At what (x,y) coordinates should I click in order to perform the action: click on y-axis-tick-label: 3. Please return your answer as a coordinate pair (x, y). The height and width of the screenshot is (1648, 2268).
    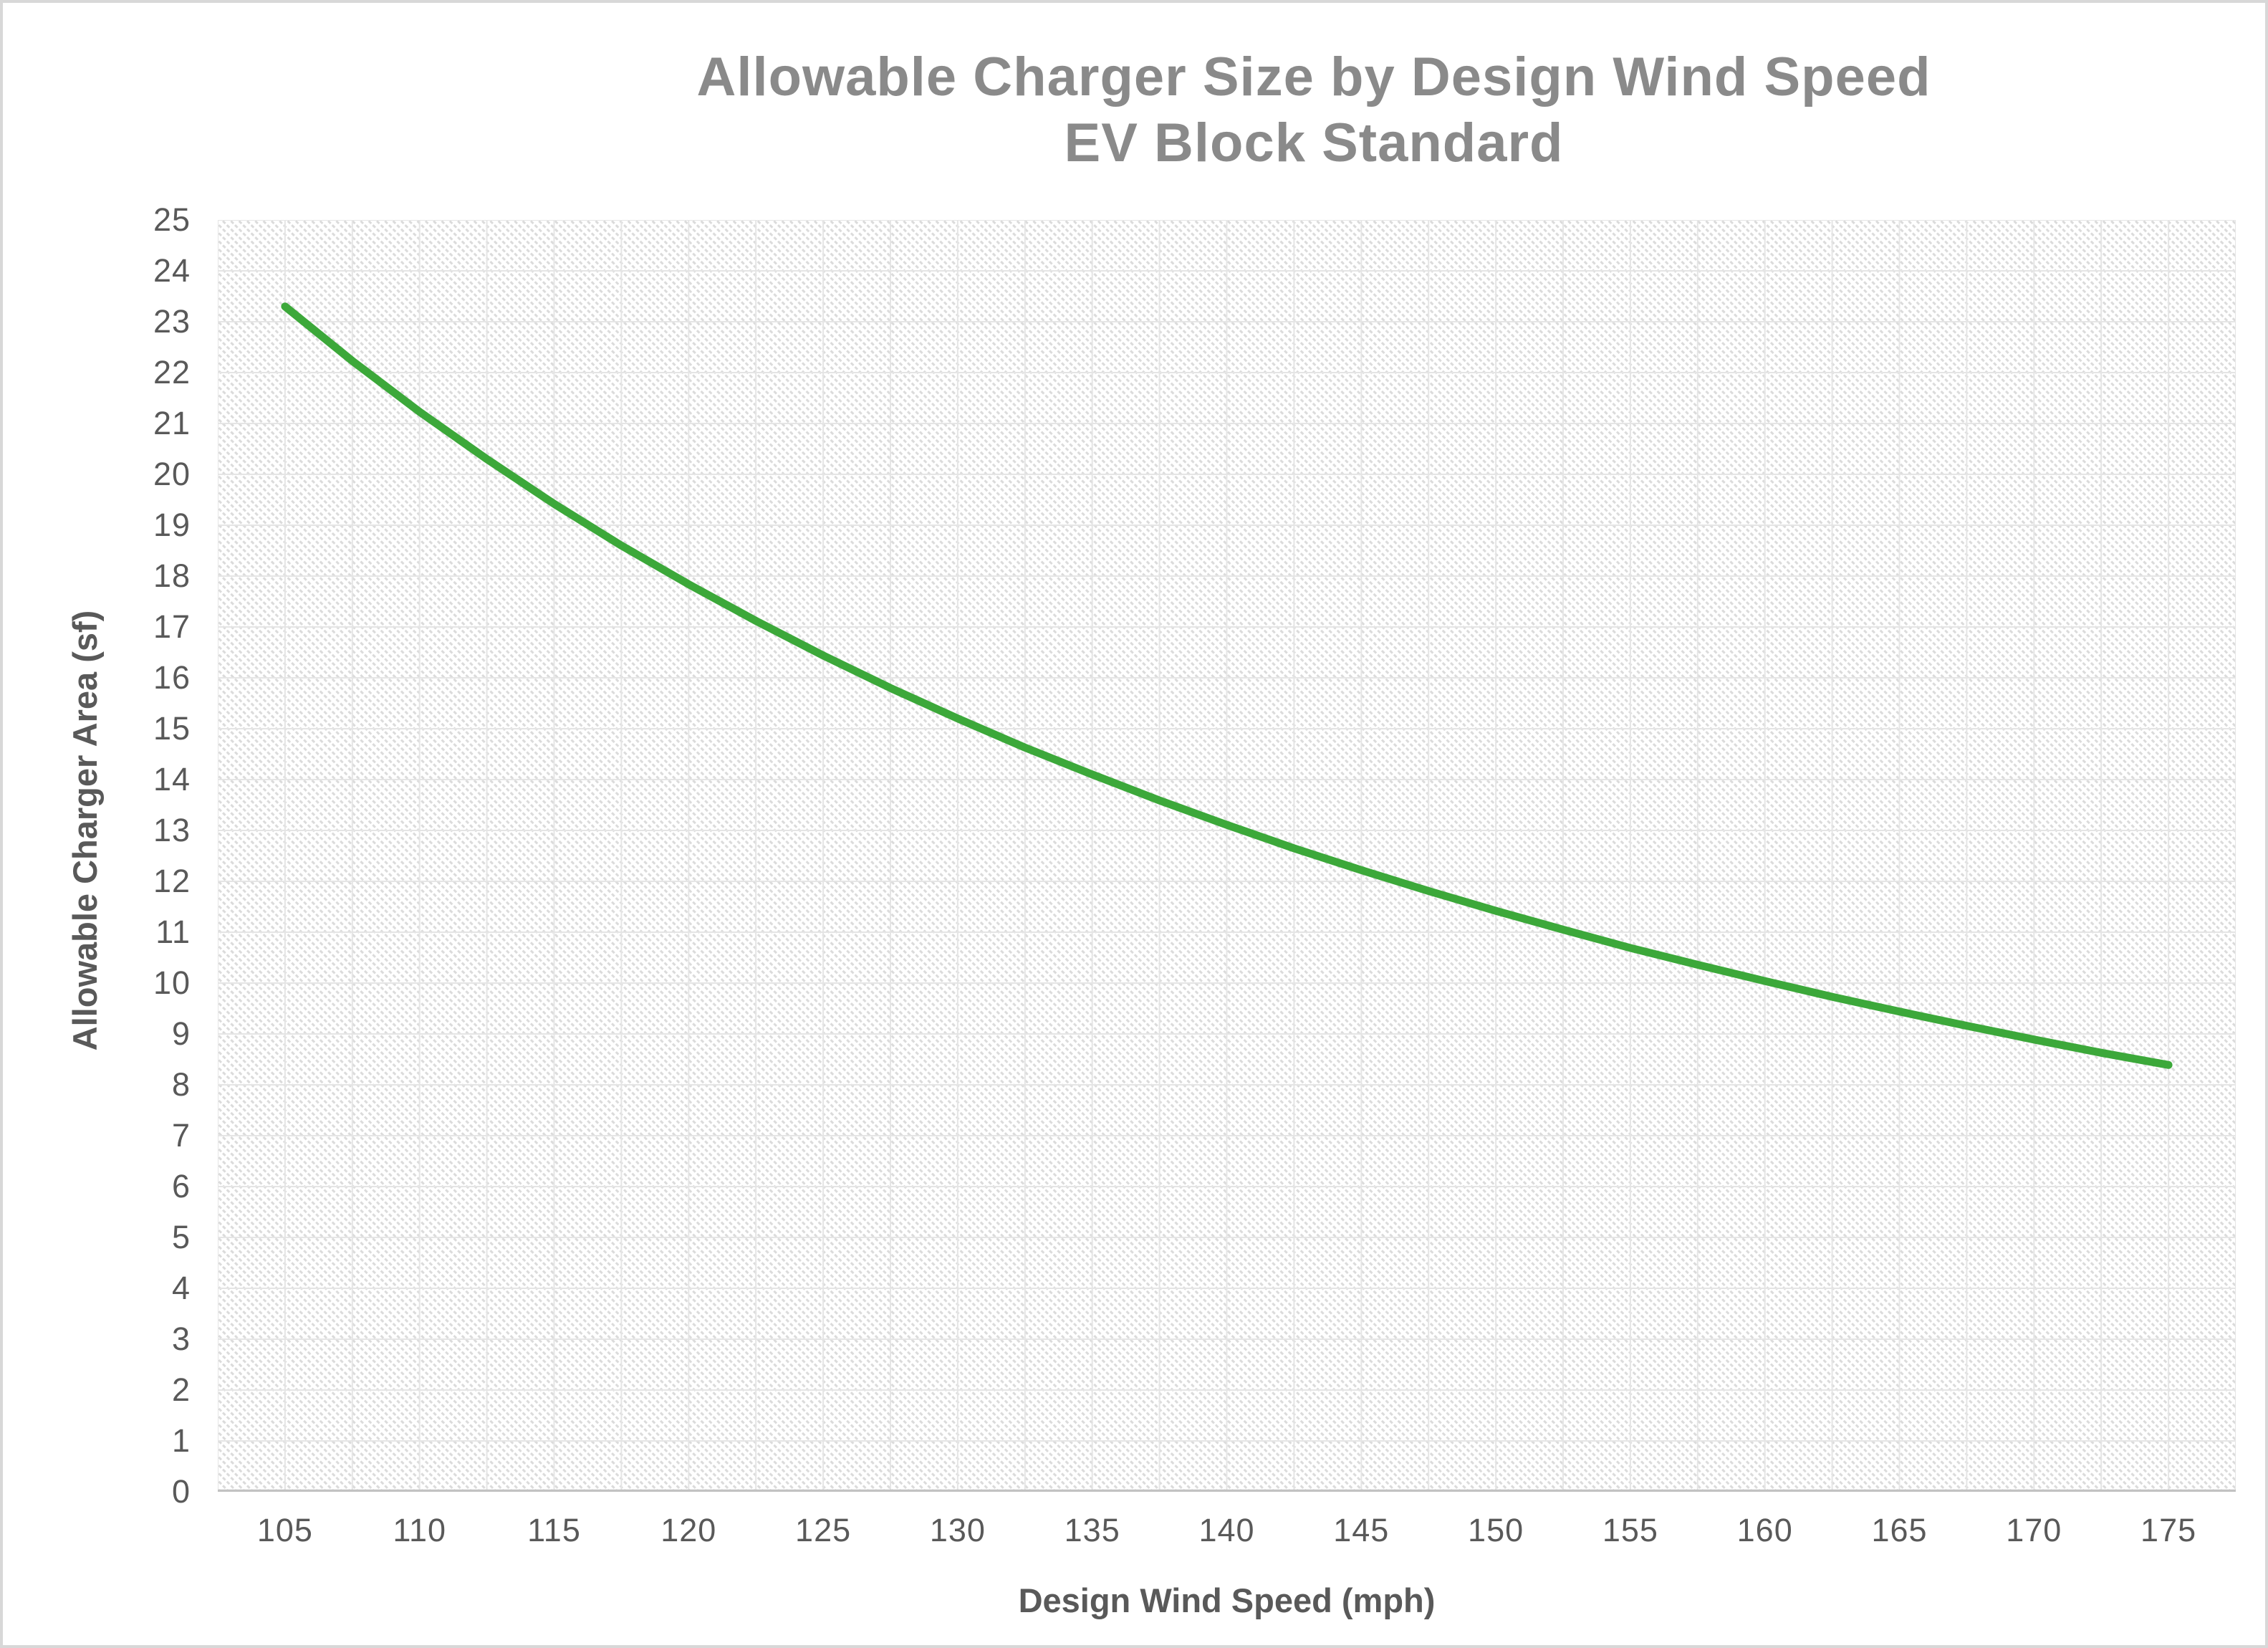
    Looking at the image, I should click on (181, 1339).